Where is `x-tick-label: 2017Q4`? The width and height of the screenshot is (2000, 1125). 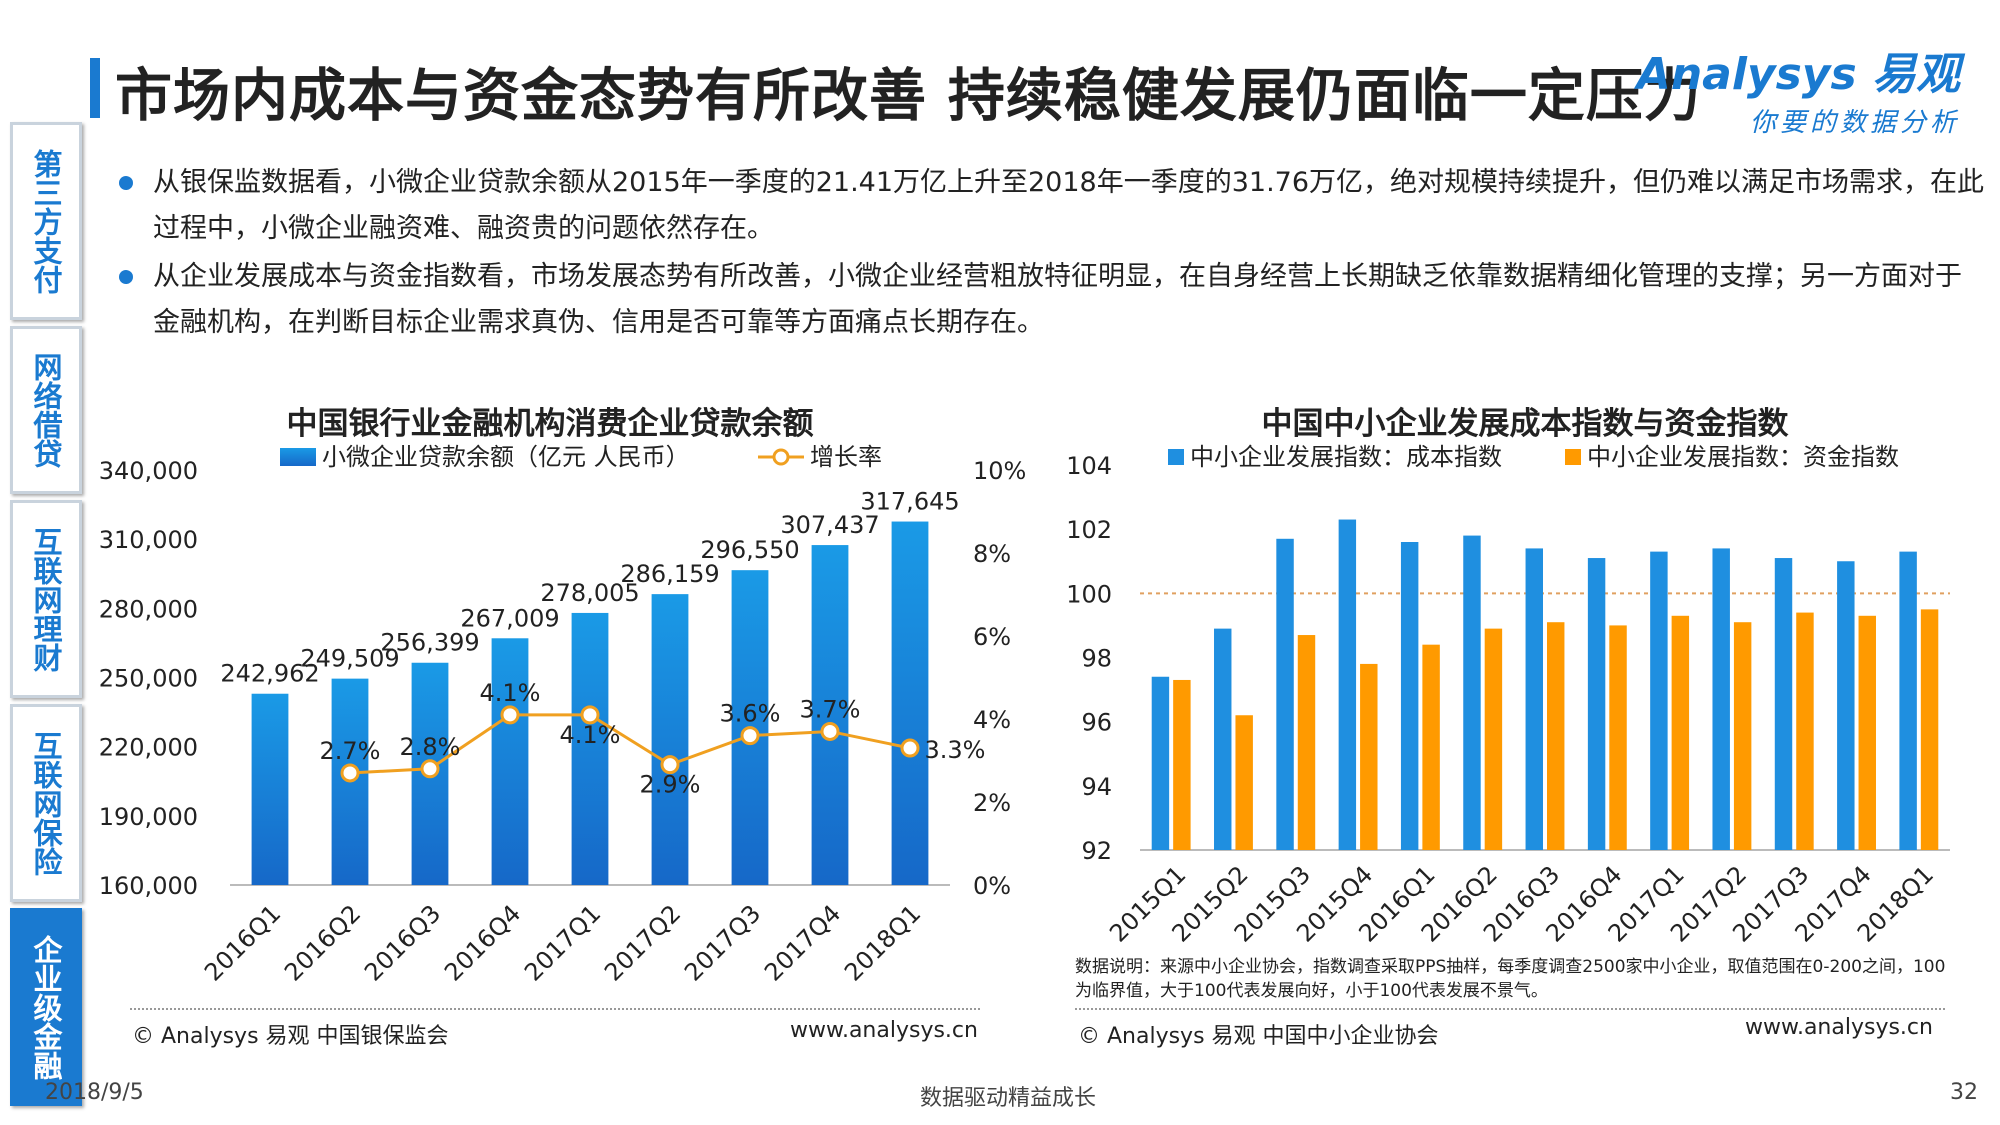
x-tick-label: 2017Q4 is located at coordinates (802, 942).